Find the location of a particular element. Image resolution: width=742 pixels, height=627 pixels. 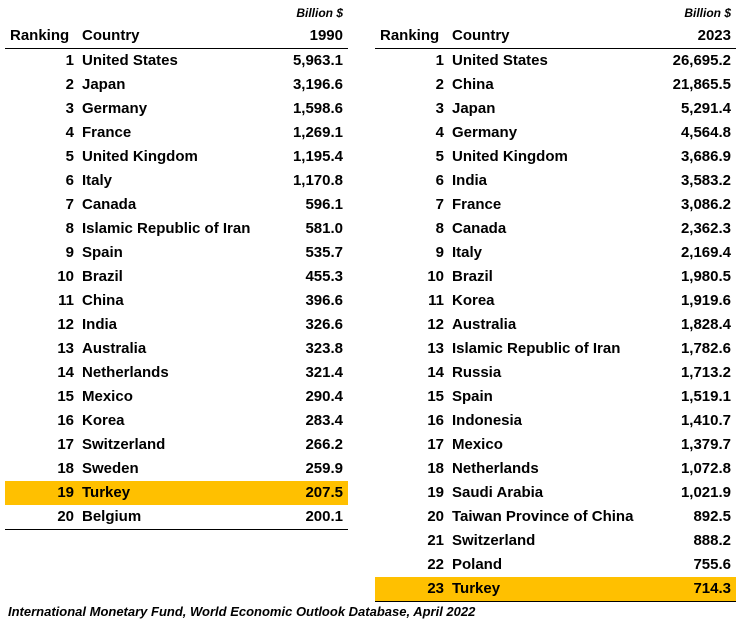

value-cell: 5,963.1 is located at coordinates (317, 60).